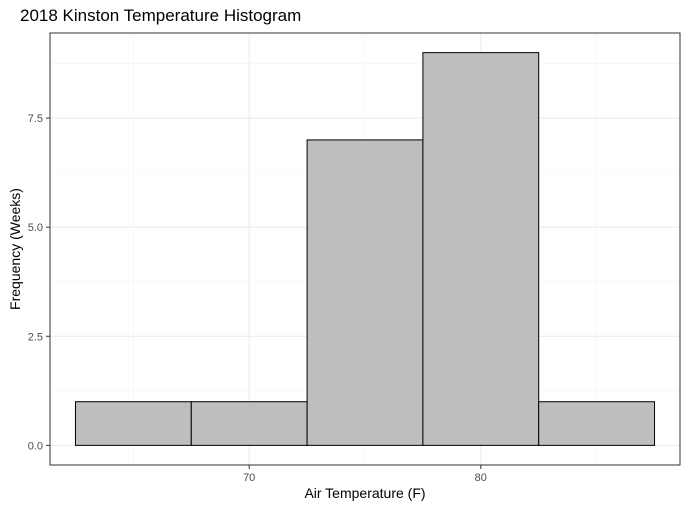 The image size is (691, 508). I want to click on x-tick-label: 70, so click(249, 478).